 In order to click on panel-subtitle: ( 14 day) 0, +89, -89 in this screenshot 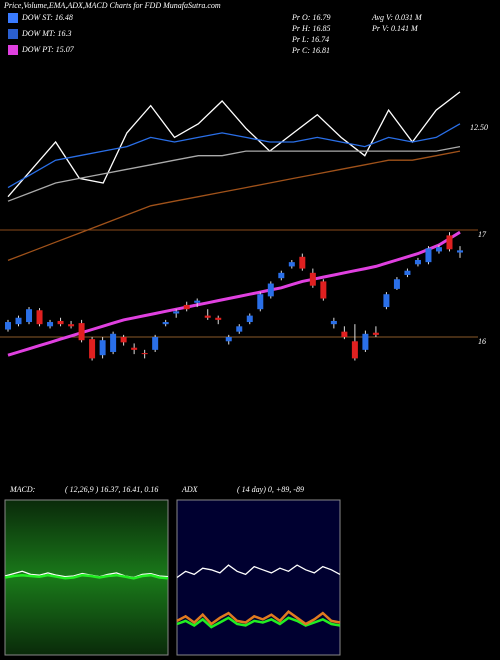, I will do `click(270, 489)`.